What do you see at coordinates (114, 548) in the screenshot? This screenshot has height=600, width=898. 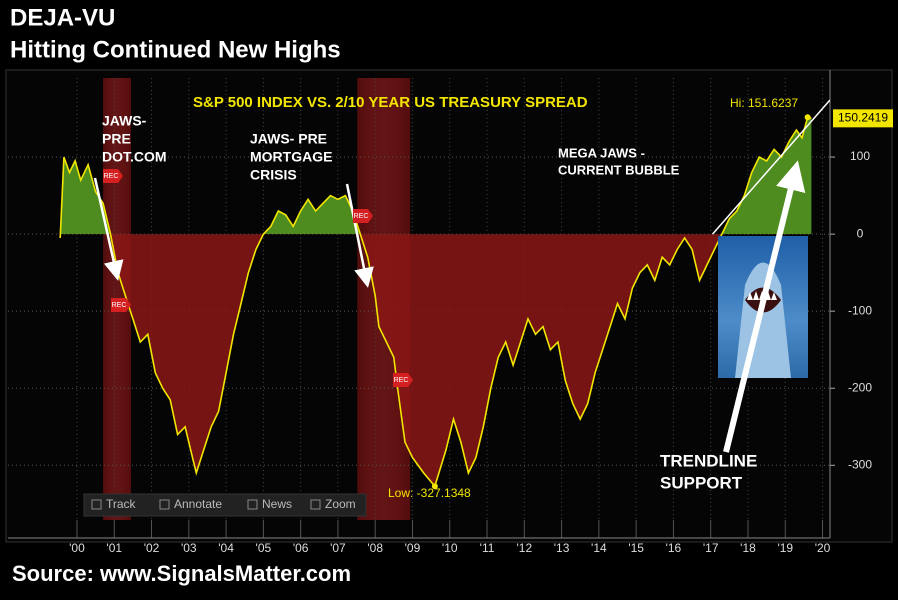 I see `x-tick-label: '01` at bounding box center [114, 548].